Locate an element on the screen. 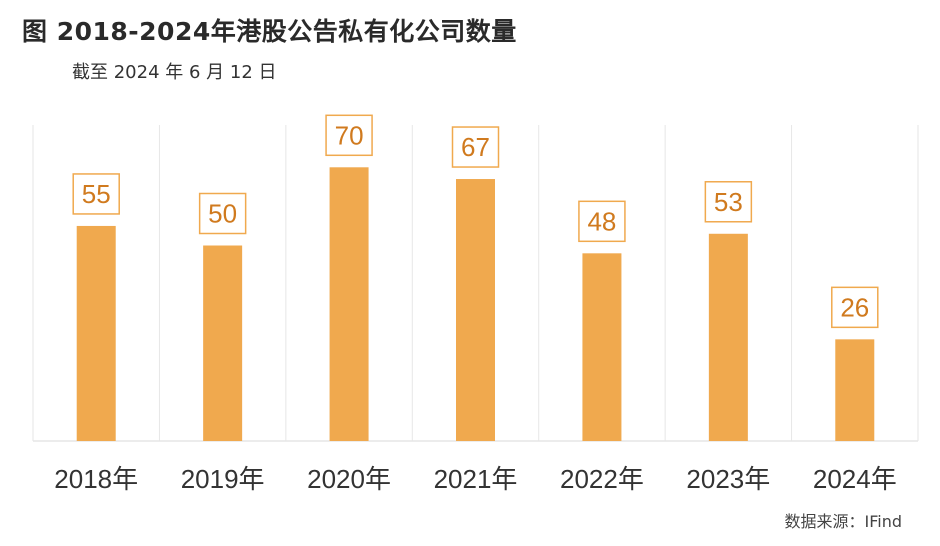  x-axis-tick-labels: 2018年 2019年 2020年 2021年 2022年 2023年 2024年 is located at coordinates (475, 479).